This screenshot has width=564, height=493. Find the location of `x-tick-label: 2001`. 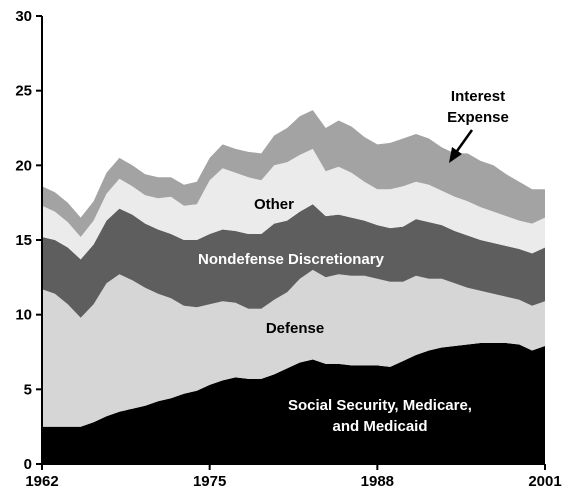

x-tick-label: 2001 is located at coordinates (544, 481).